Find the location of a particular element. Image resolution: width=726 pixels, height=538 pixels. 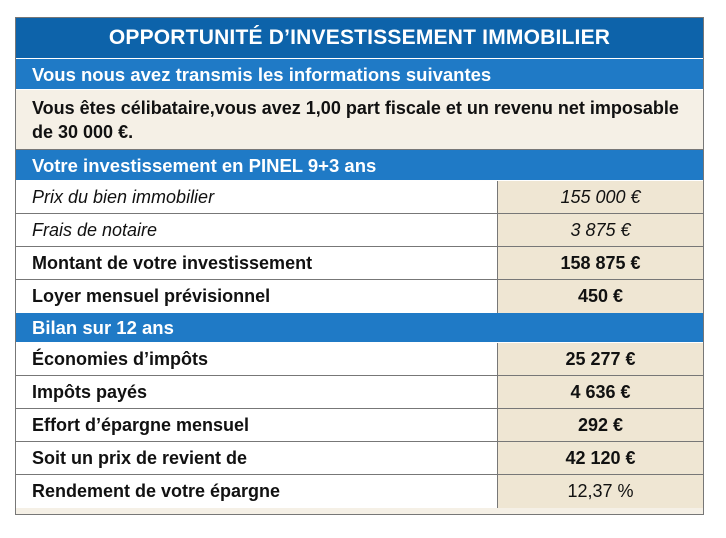

row-label: Frais de notaire is located at coordinates (257, 230).